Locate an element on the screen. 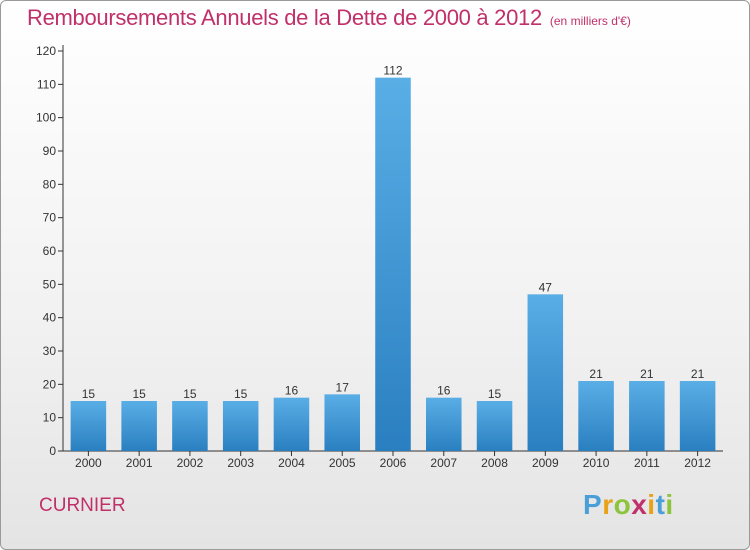  y-axis: 0 10 20 30 40 50 60 70 80 90 100 110 120 is located at coordinates (50, 251).